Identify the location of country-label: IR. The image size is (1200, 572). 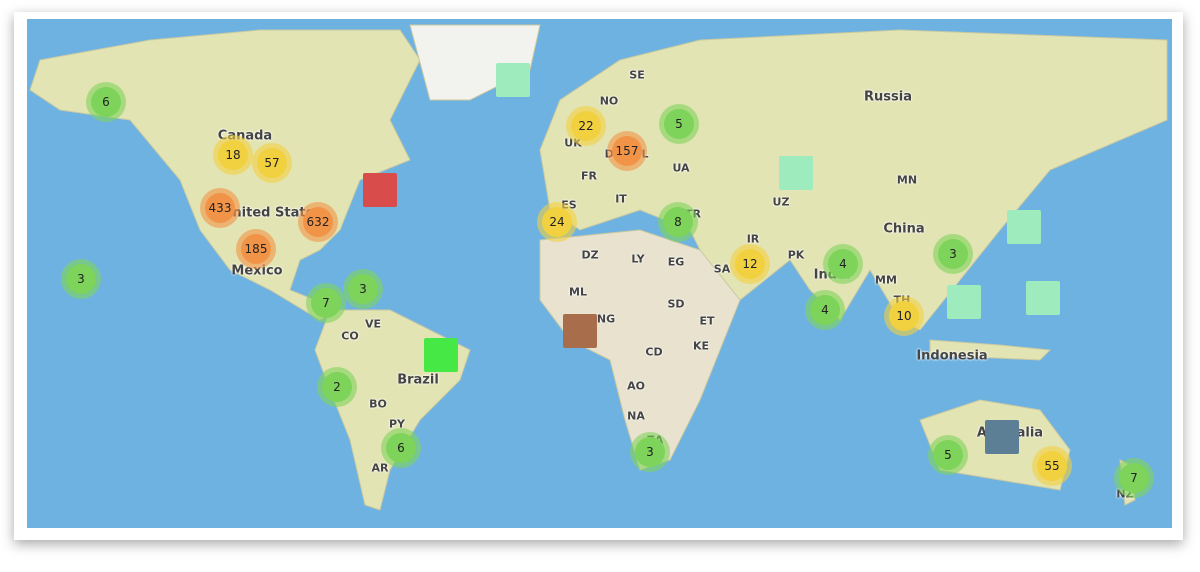
(753, 239).